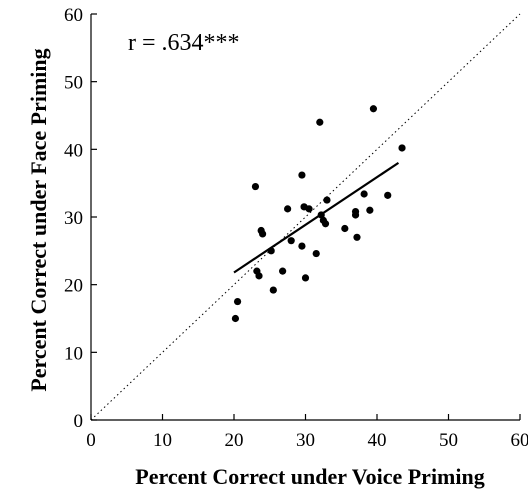 Image resolution: width=528 pixels, height=491 pixels. I want to click on x-tick-label: 40, so click(377, 440).